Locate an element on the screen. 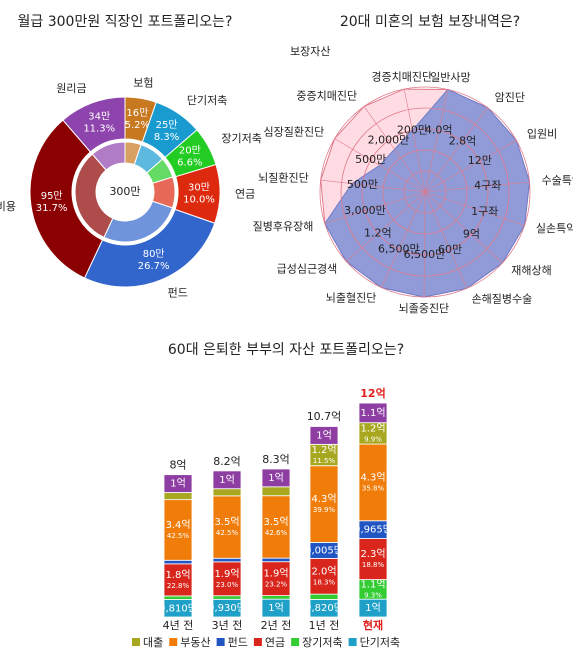 The height and width of the screenshot is (662, 573). radar-axis-label: 급성심근경색 is located at coordinates (307, 268).